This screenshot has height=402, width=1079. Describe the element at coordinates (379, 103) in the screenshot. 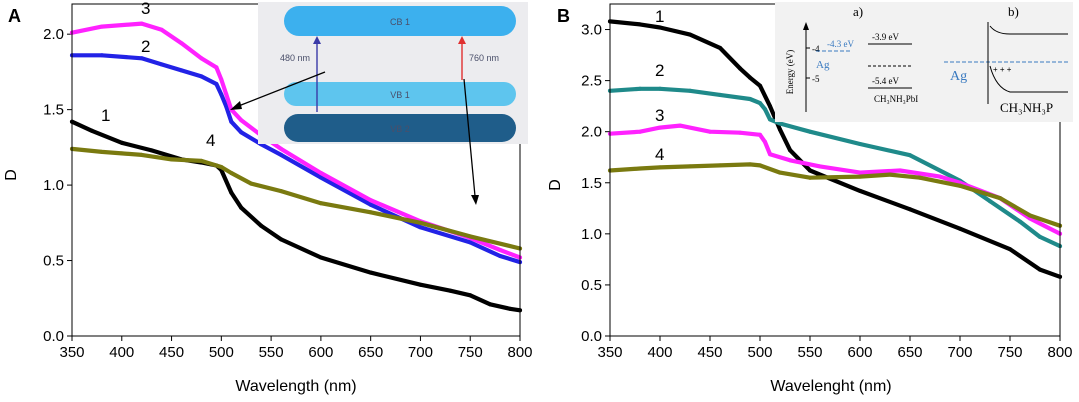

I see `panel-a-inset: CB 1 VB 1 VB 2 480 nm 760 nm` at that location.